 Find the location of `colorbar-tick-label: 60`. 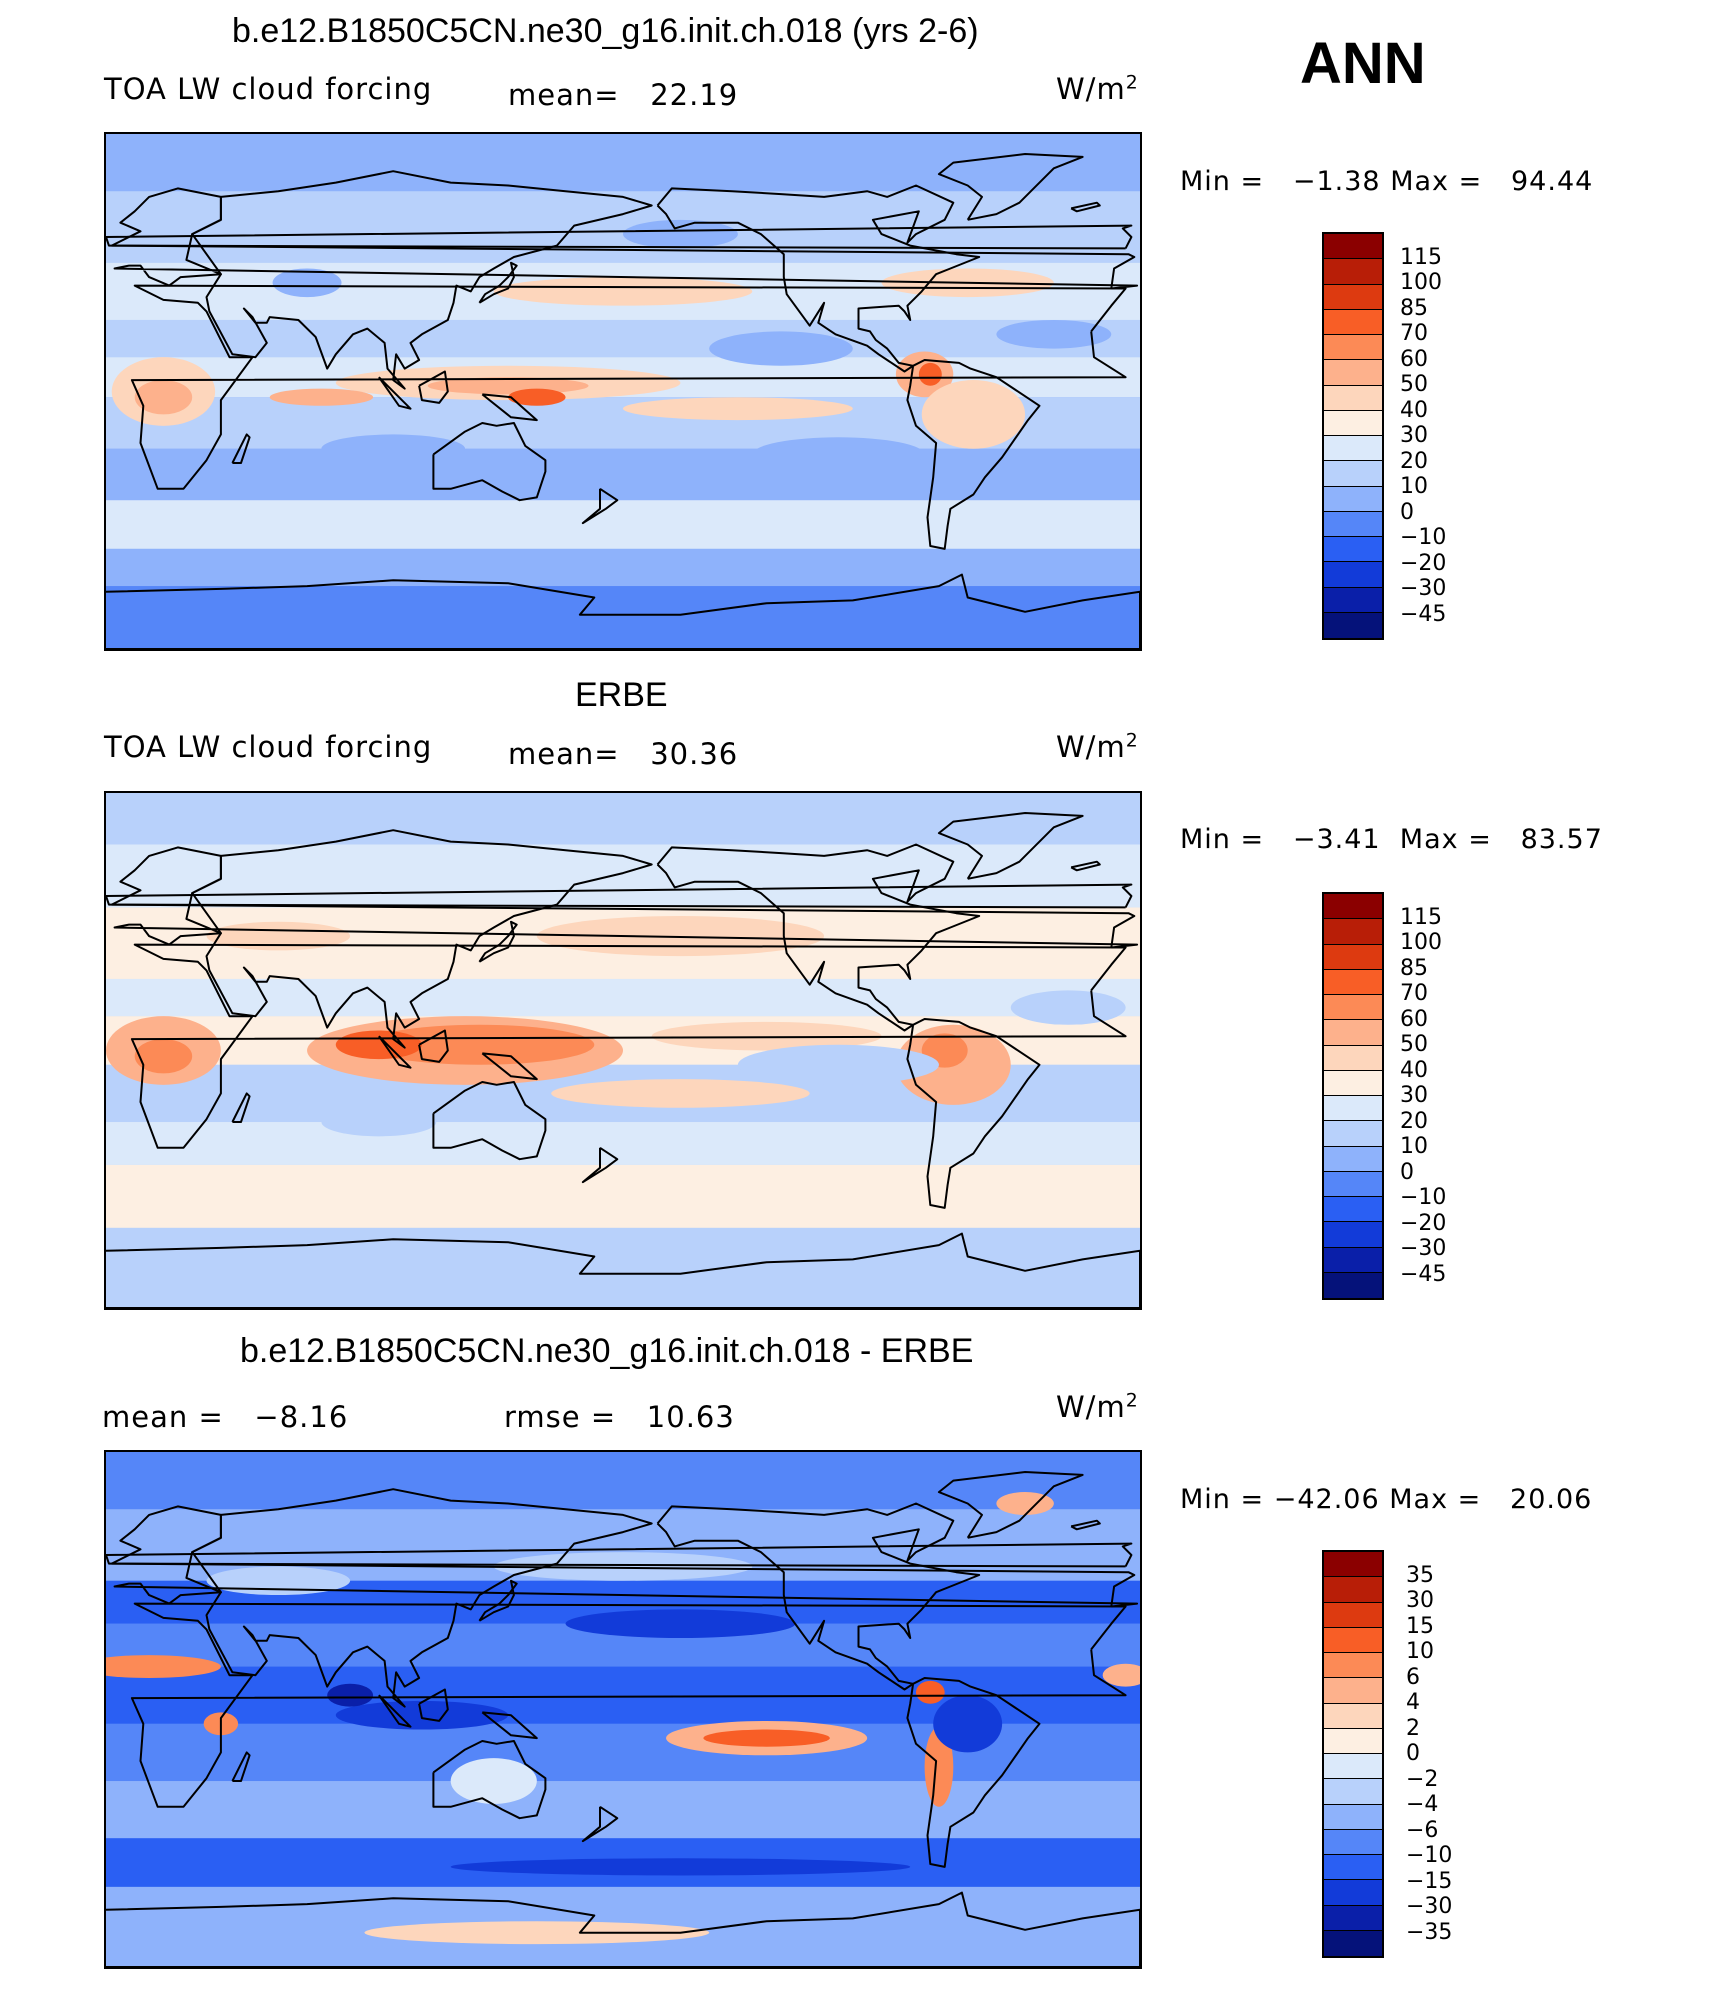

colorbar-tick-label: 60 is located at coordinates (1414, 359).